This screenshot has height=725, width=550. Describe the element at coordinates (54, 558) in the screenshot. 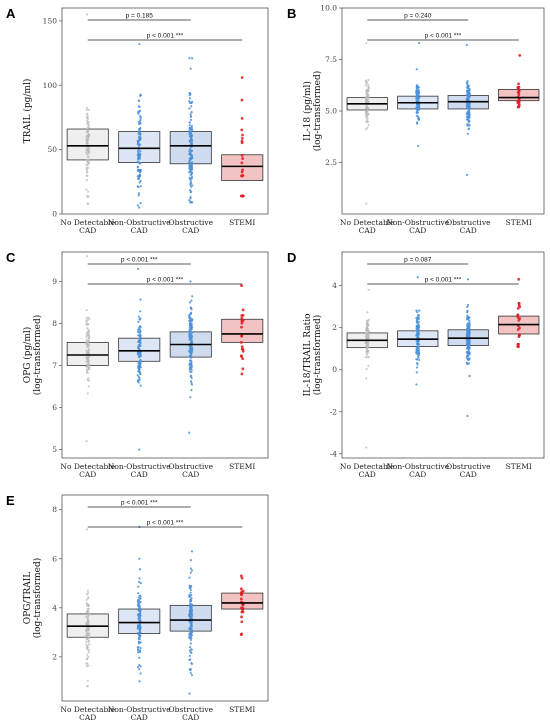

I see `y-tick-label: 6` at that location.